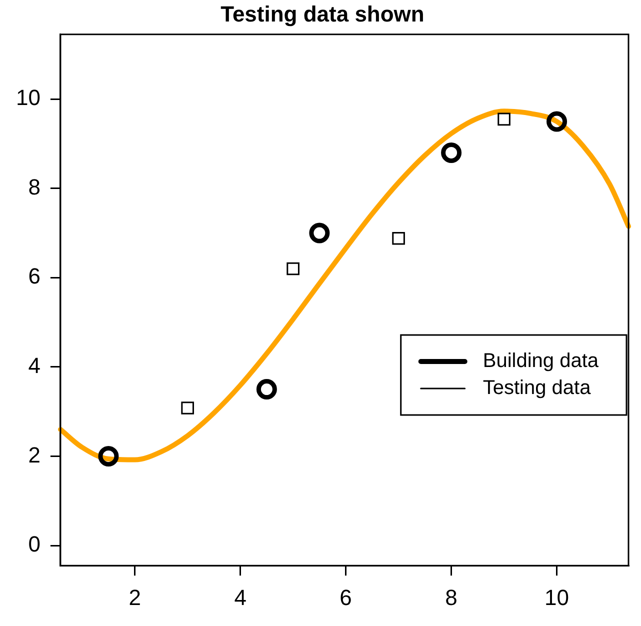 Image resolution: width=641 pixels, height=626 pixels. Describe the element at coordinates (34, 365) in the screenshot. I see `y-tick-label: 4` at that location.